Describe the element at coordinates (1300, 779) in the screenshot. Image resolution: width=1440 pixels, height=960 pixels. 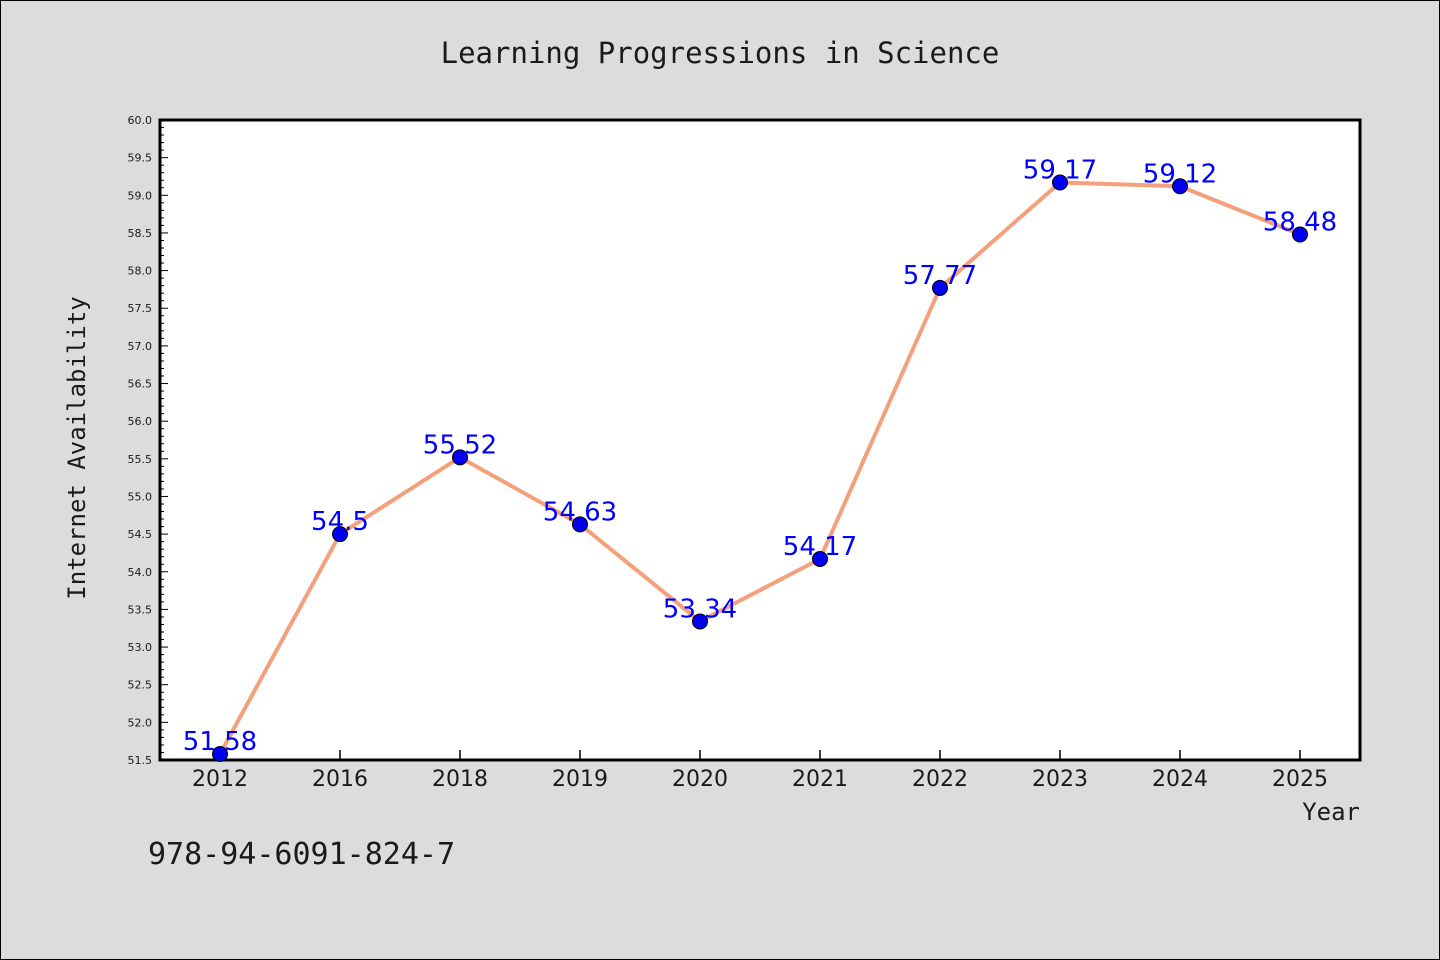
I see `x-tick-label: 2025` at that location.